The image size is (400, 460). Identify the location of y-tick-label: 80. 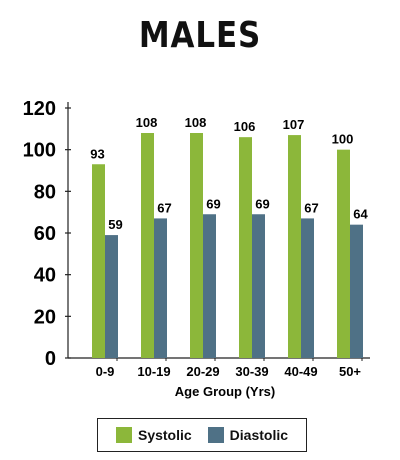
(45, 192).